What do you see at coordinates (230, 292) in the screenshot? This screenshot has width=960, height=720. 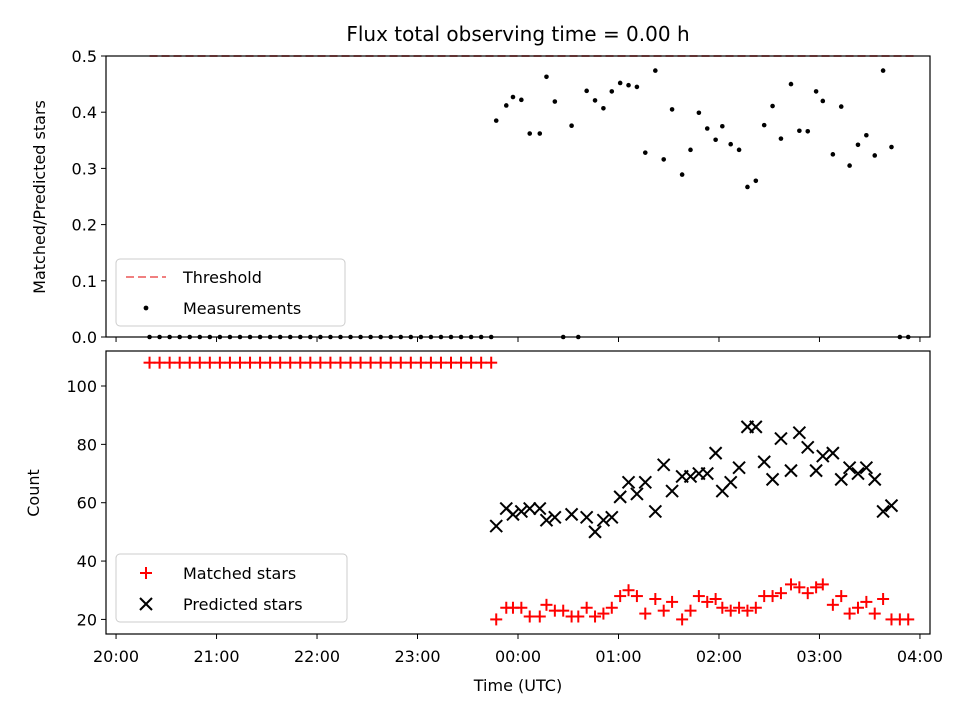 I see `top-legend-box` at bounding box center [230, 292].